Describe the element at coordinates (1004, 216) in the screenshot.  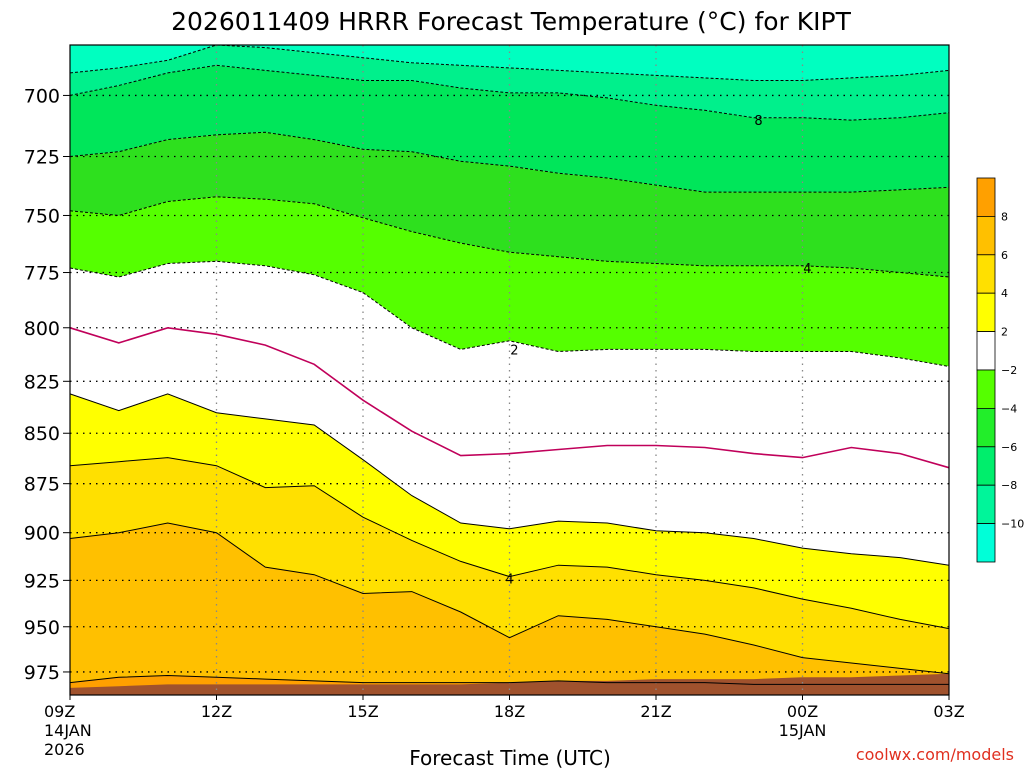
I see `colorbar-label-8: 8` at that location.